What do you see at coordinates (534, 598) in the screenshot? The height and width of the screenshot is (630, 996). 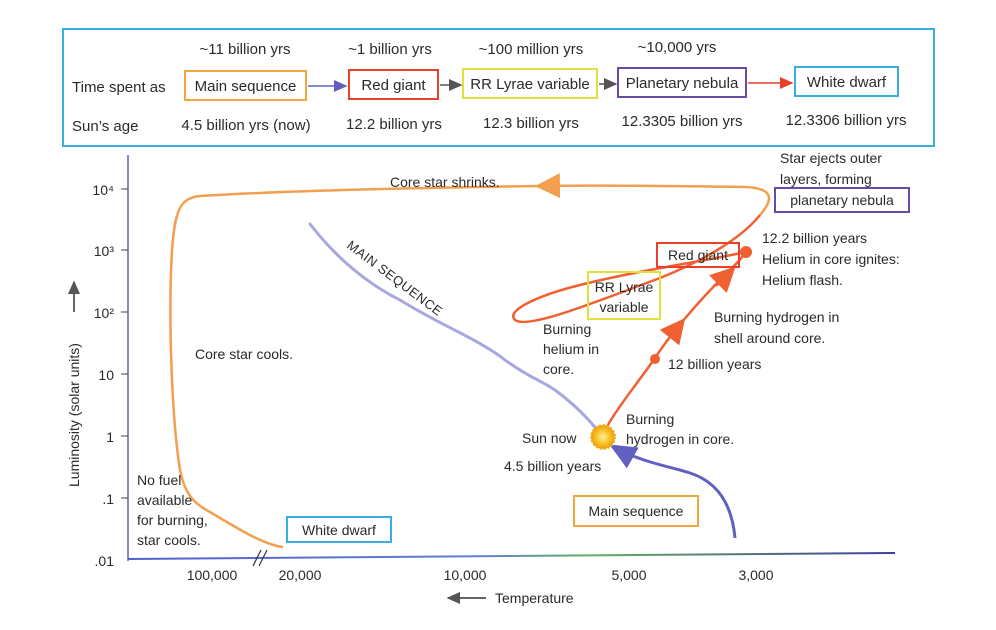 I see `x-axis-label: Temperature` at bounding box center [534, 598].